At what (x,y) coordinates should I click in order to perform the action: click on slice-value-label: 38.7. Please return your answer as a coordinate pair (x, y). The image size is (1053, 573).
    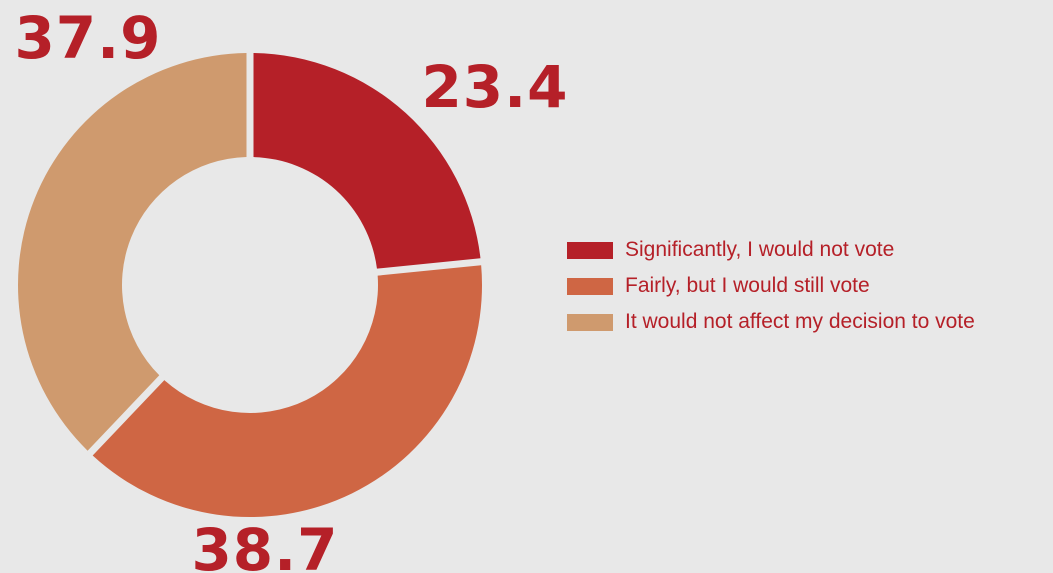
    Looking at the image, I should click on (264, 544).